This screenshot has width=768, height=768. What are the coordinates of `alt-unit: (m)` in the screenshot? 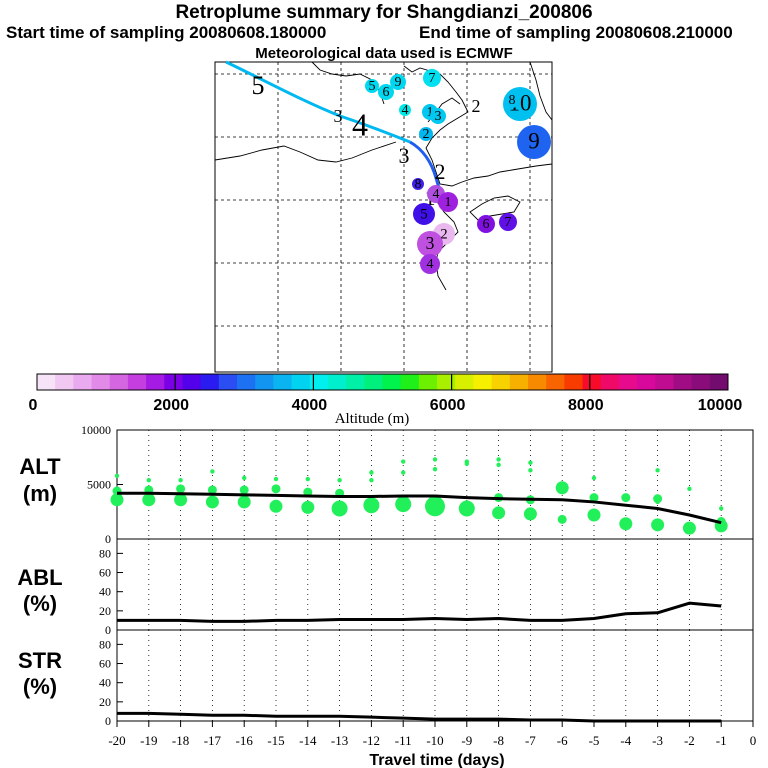 It's located at (40, 493).